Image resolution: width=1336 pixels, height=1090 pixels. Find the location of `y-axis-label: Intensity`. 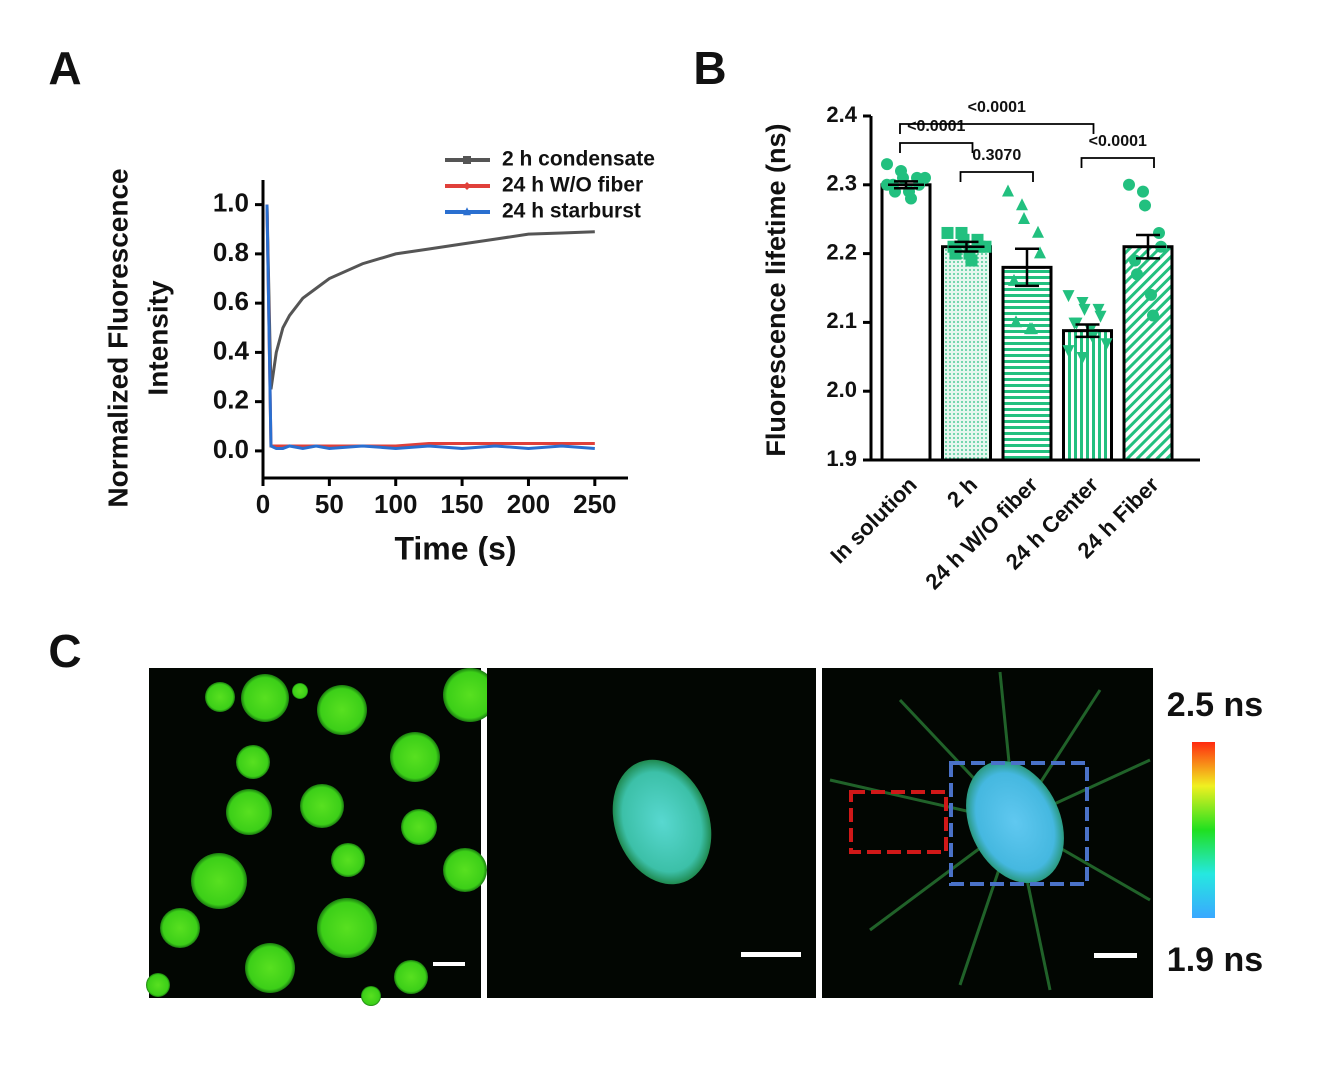

y-axis-label: Intensity is located at coordinates (157, 338).